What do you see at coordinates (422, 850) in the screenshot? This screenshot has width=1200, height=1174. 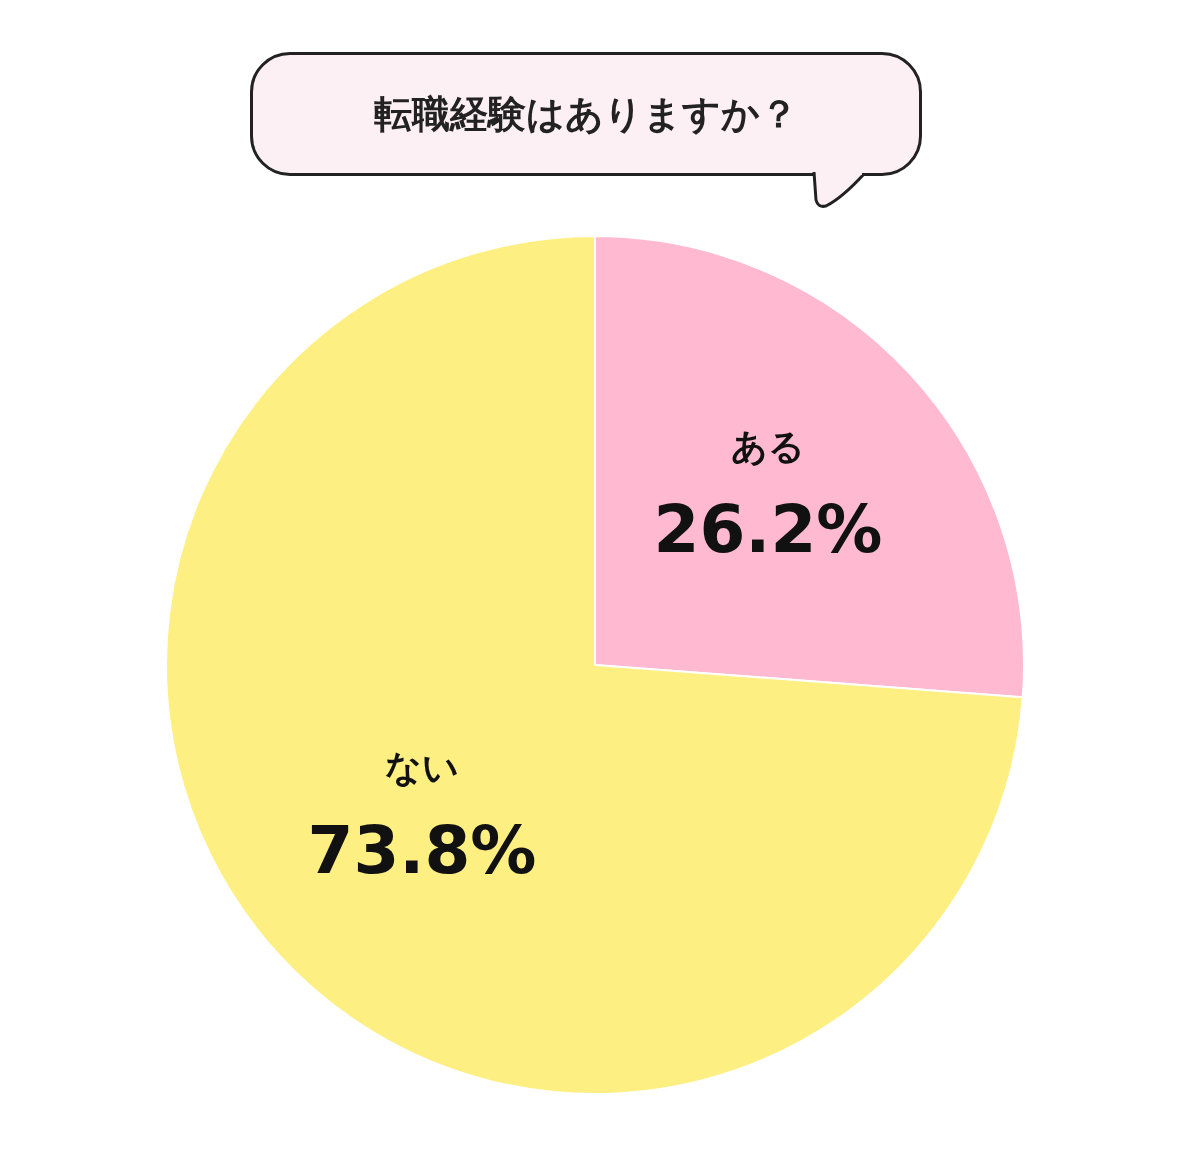 I see `data-label: 73.8%` at bounding box center [422, 850].